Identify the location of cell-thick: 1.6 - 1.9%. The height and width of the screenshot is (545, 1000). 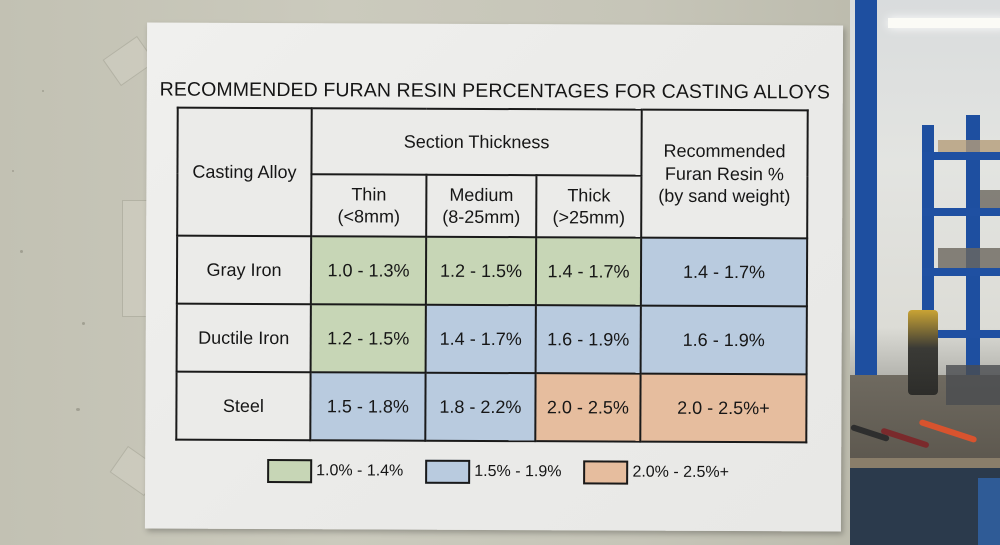
(588, 339).